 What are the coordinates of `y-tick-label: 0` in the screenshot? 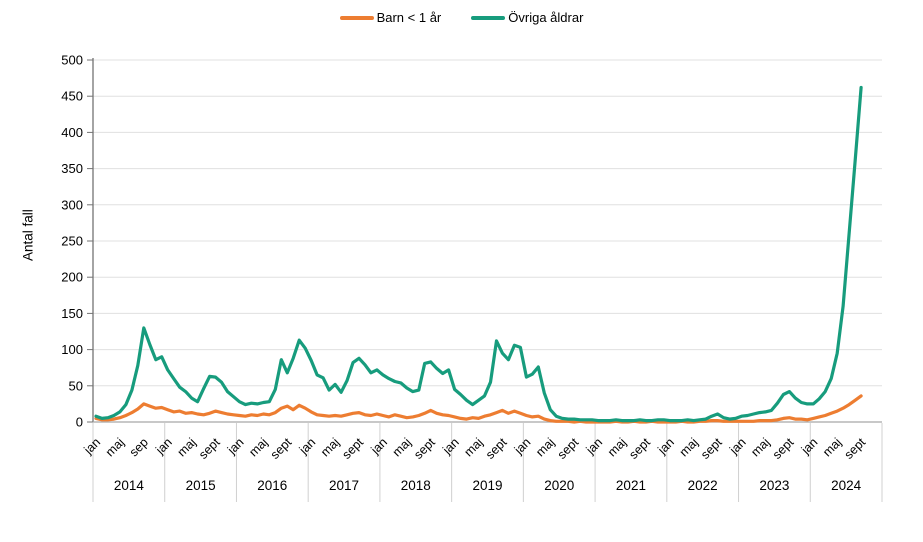 It's located at (79, 422).